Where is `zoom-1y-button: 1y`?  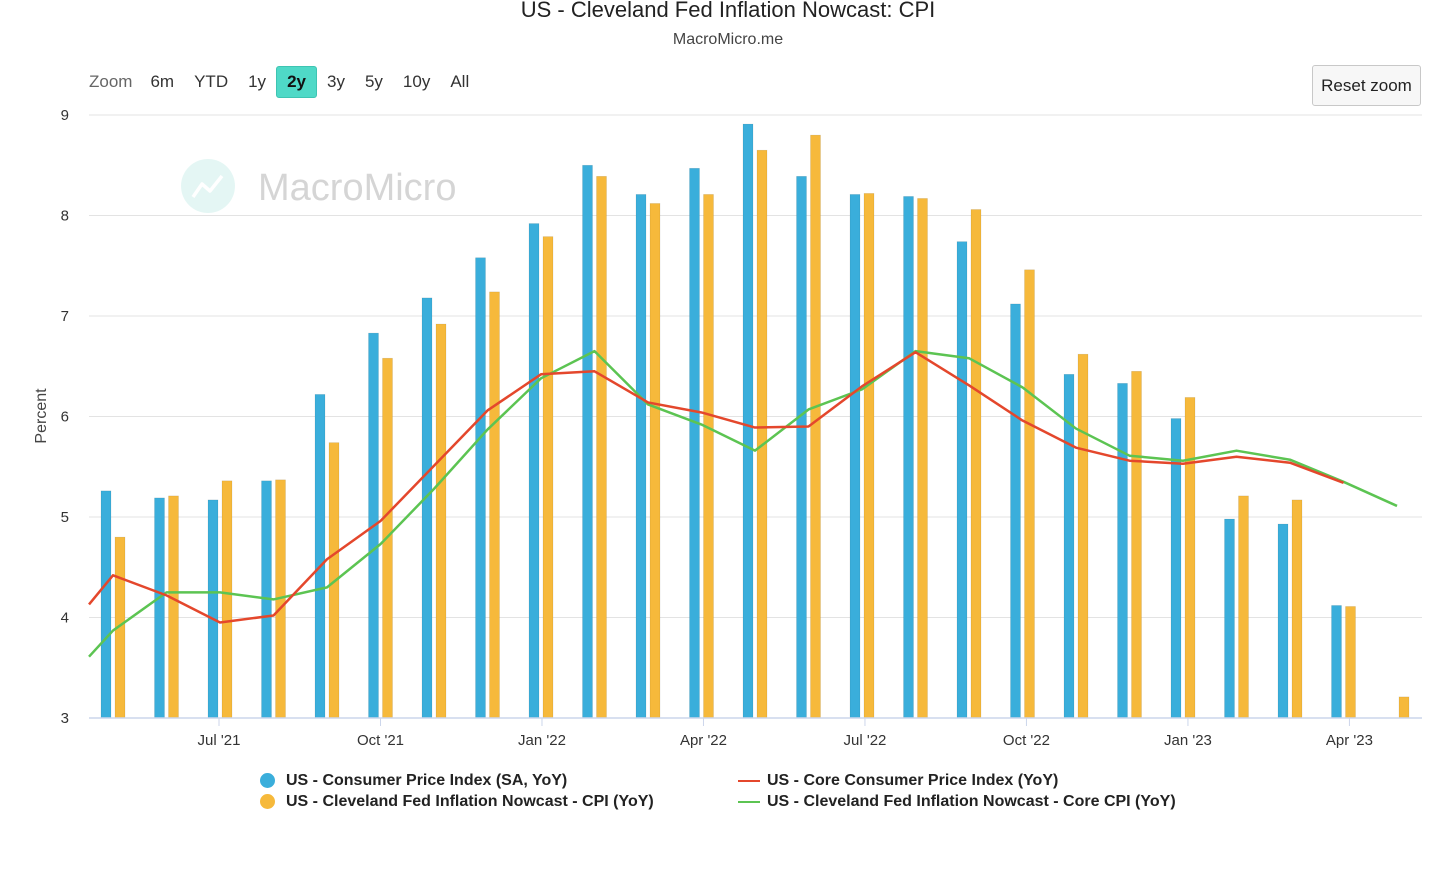 zoom-1y-button: 1y is located at coordinates (257, 81).